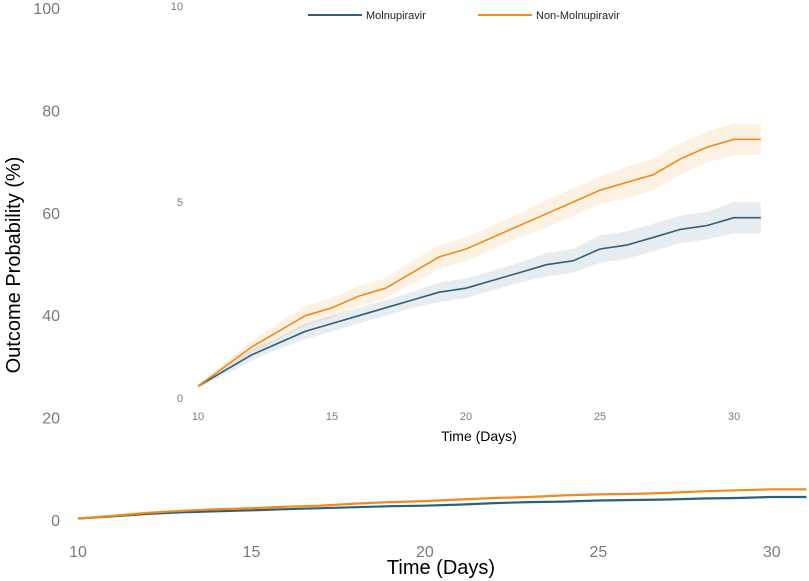 Image resolution: width=809 pixels, height=581 pixels. Describe the element at coordinates (55, 521) in the screenshot. I see `main-y-tick-label: 0` at that location.